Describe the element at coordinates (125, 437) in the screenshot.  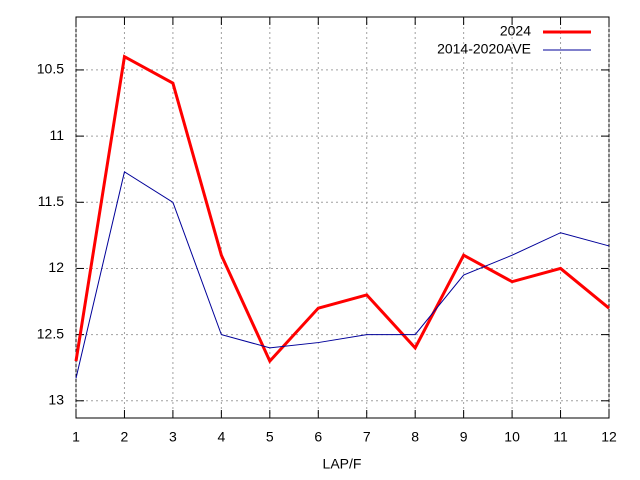
I see `x-tick-label: 2` at that location.